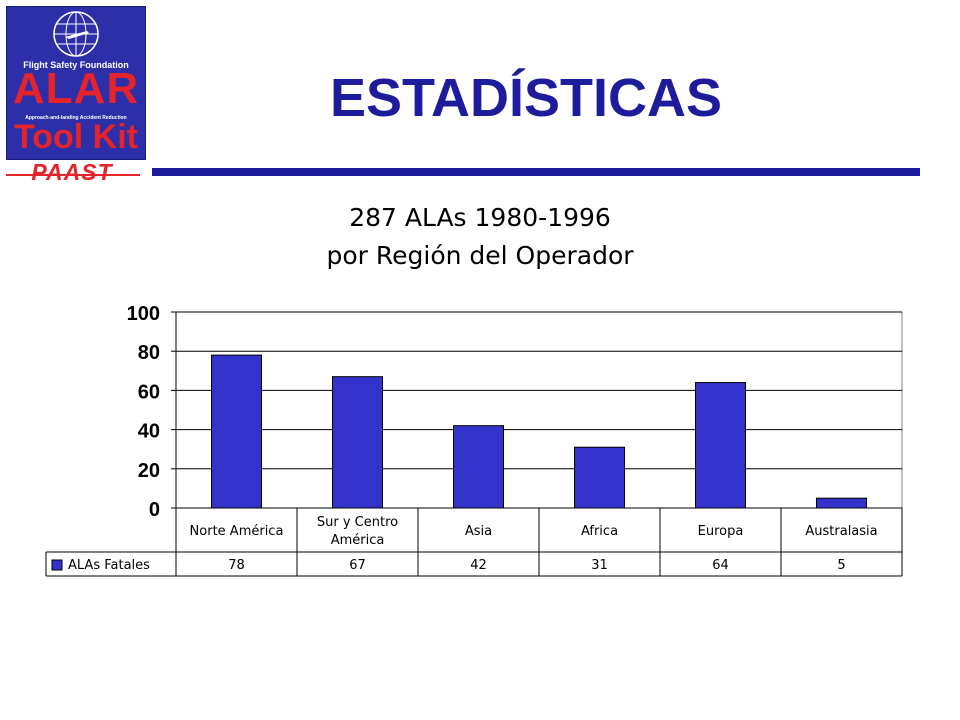  I want to click on globe-airplane-icon, so click(76, 34).